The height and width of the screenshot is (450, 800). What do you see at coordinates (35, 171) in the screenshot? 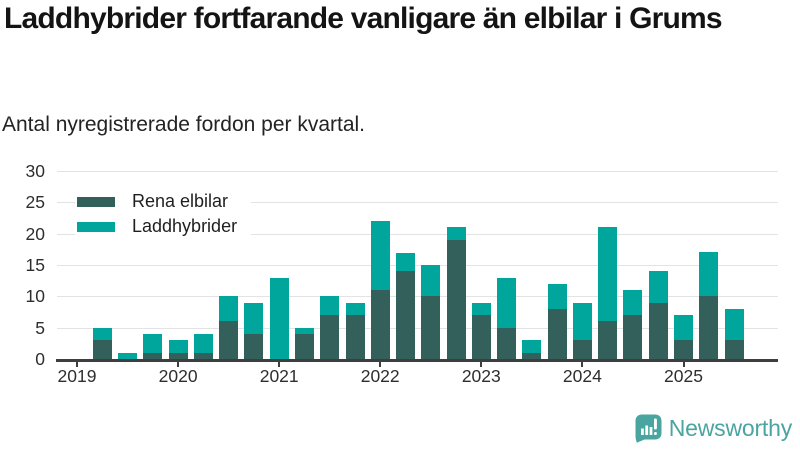
I see `y-tick-label-30: 30` at bounding box center [35, 171].